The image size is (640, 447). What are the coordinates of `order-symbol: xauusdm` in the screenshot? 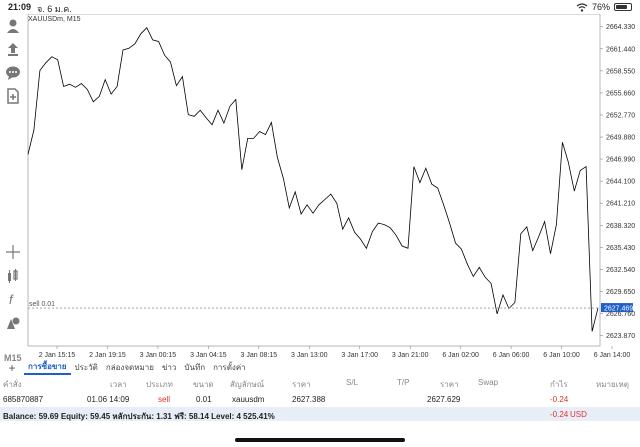 It's located at (248, 399).